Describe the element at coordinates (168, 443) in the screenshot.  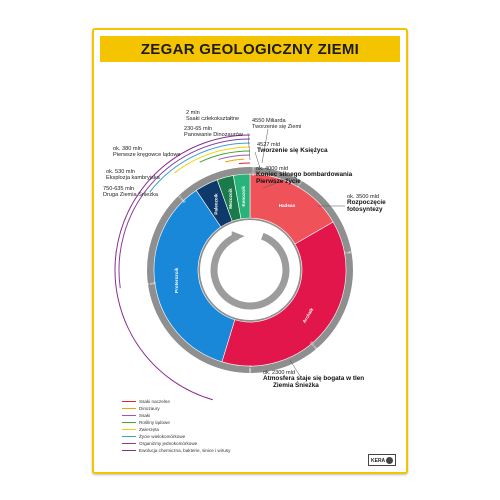
I see `legend-label: Organizmy jednokomórkowe` at that location.